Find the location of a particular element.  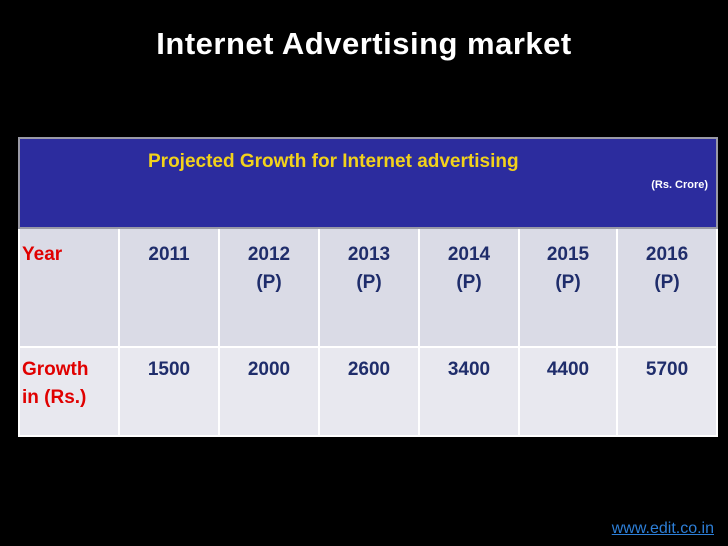

row-label: Growth in (Rs.) is located at coordinates (69, 391).